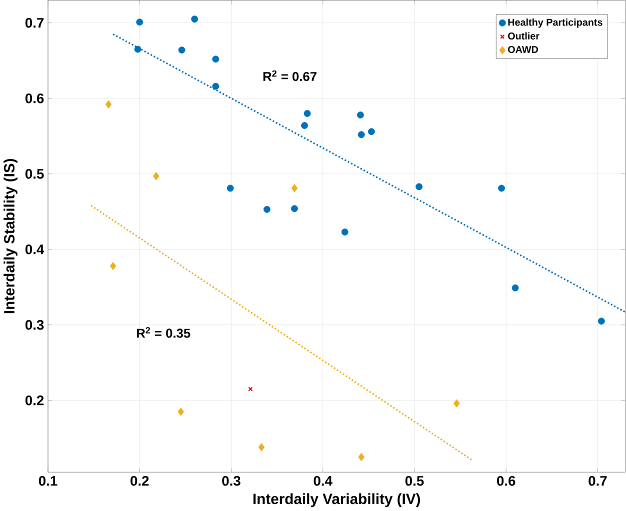 The height and width of the screenshot is (511, 626). I want to click on y-axis-title: Interdaily Stability (IS), so click(11, 236).